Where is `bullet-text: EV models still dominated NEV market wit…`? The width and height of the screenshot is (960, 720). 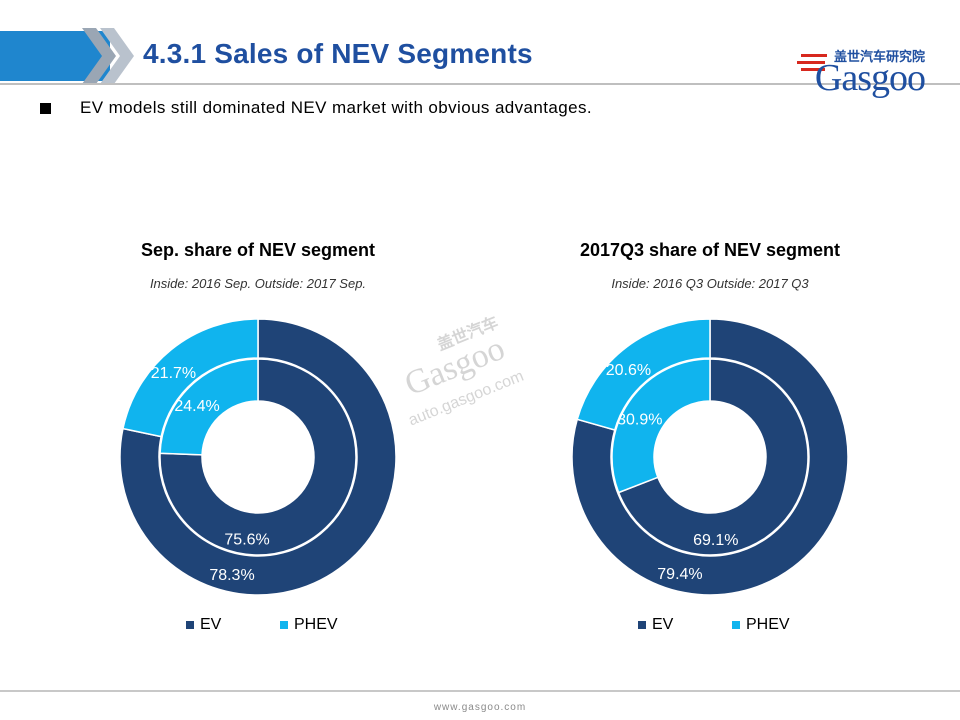 bullet-text: EV models still dominated NEV market wit… is located at coordinates (336, 107).